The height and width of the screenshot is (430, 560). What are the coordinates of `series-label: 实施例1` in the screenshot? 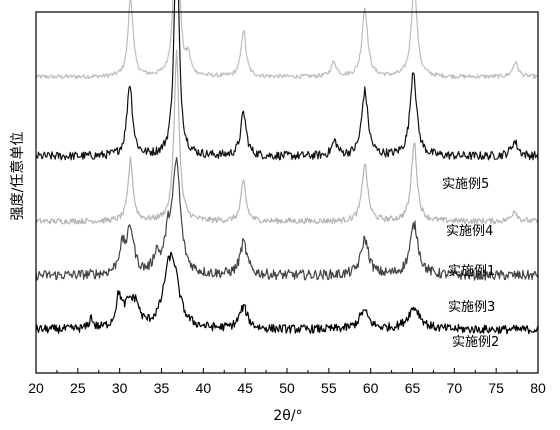 It's located at (471, 271).